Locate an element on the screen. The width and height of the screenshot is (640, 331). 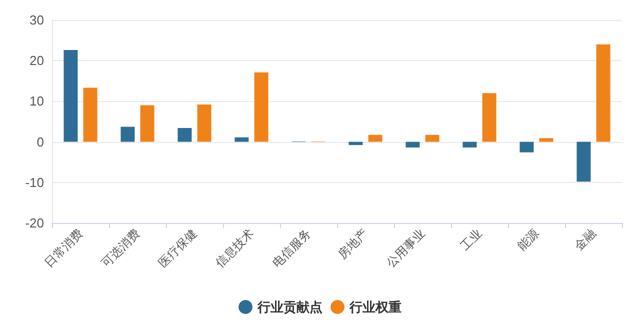
x-tick-label: 能源 is located at coordinates (528, 239).